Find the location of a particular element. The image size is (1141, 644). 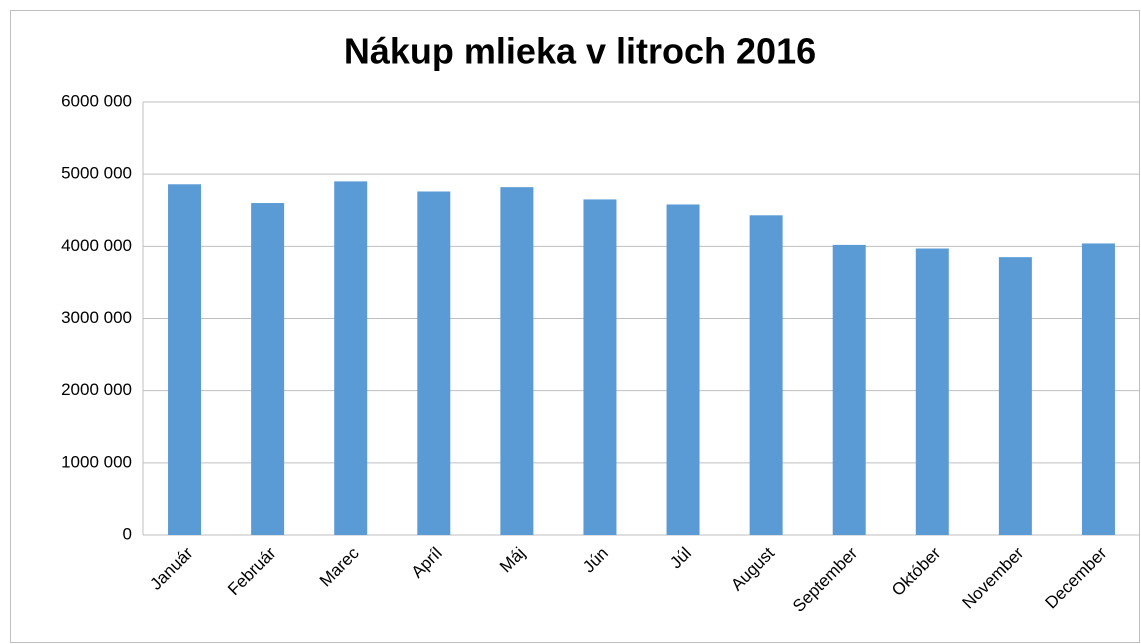

y-tick-label: 6000 000 is located at coordinates (96, 100).